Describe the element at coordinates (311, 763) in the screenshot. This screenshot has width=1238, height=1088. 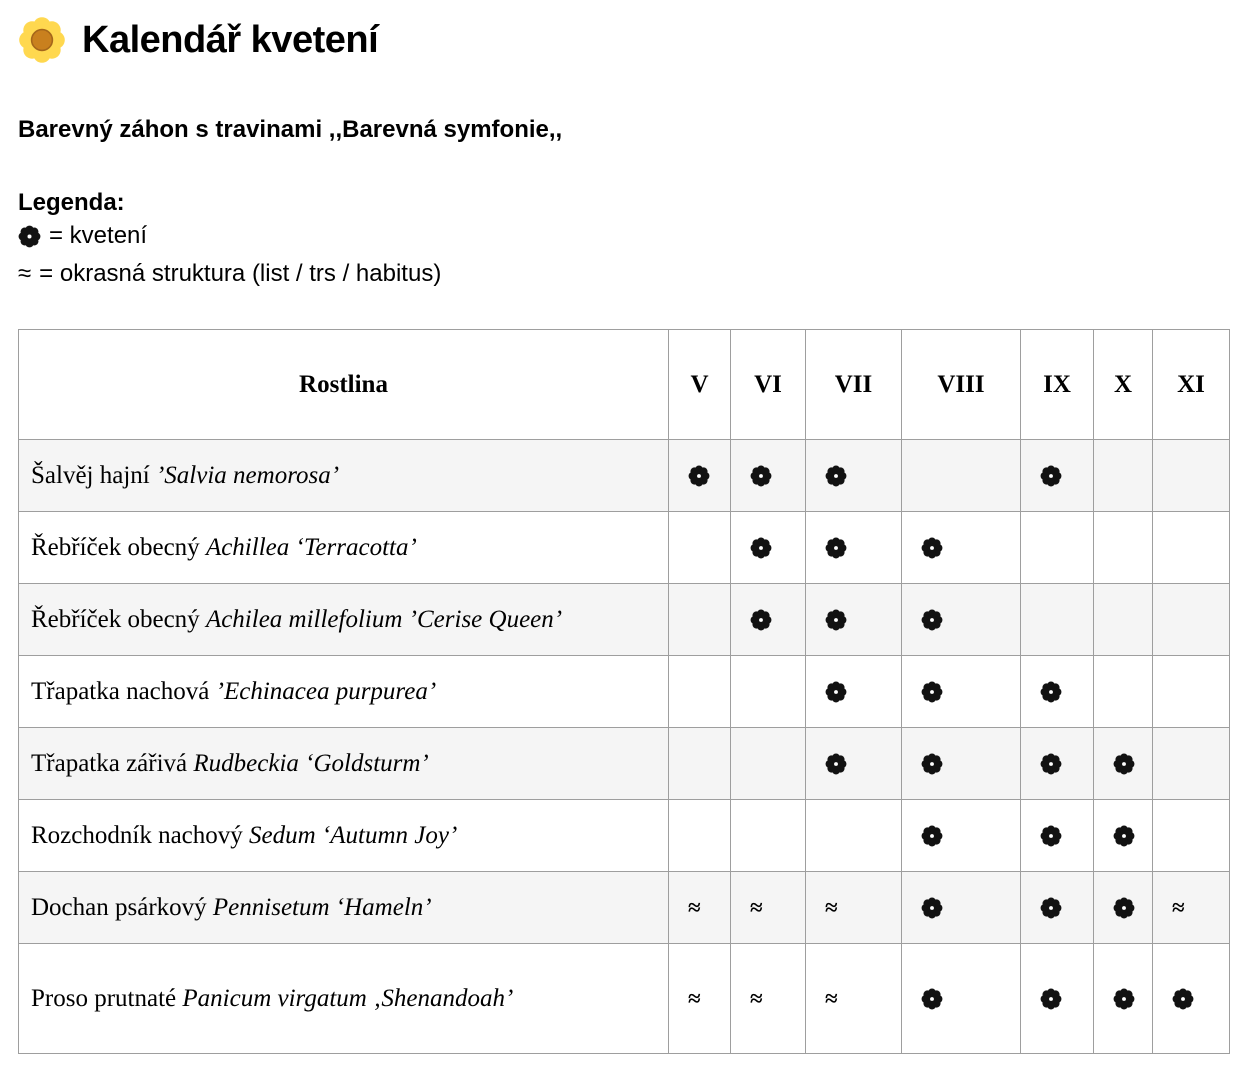
I see `plant-species-name: Rudbeckia ‘Goldsturm’` at that location.